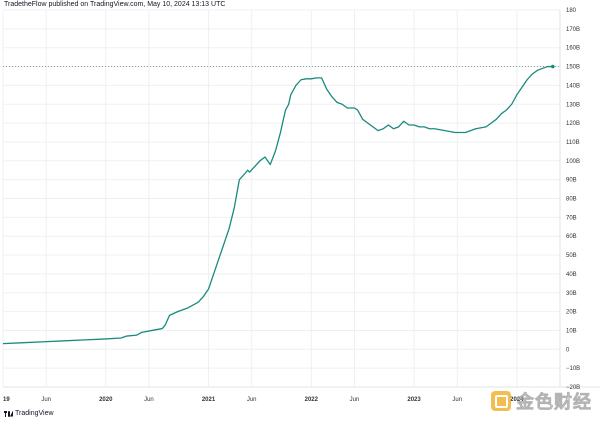  What do you see at coordinates (6, 400) in the screenshot?
I see `x-tick-label: 19` at bounding box center [6, 400].